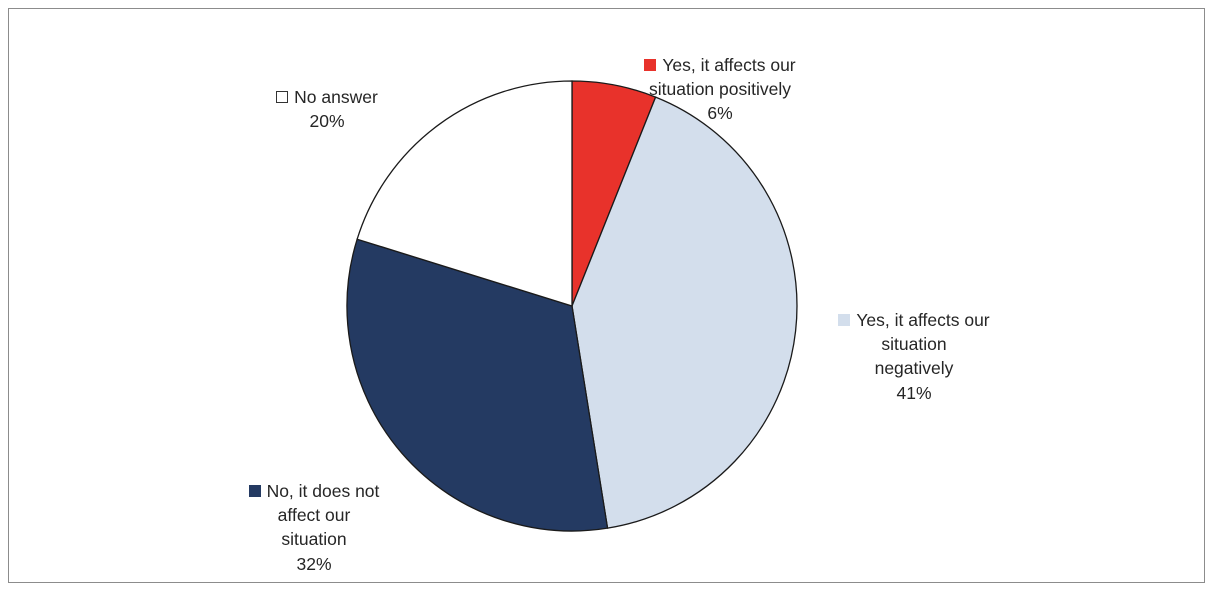  I want to click on slice-label-positive-text: Yes, it affects our situation positively, so click(722, 77).